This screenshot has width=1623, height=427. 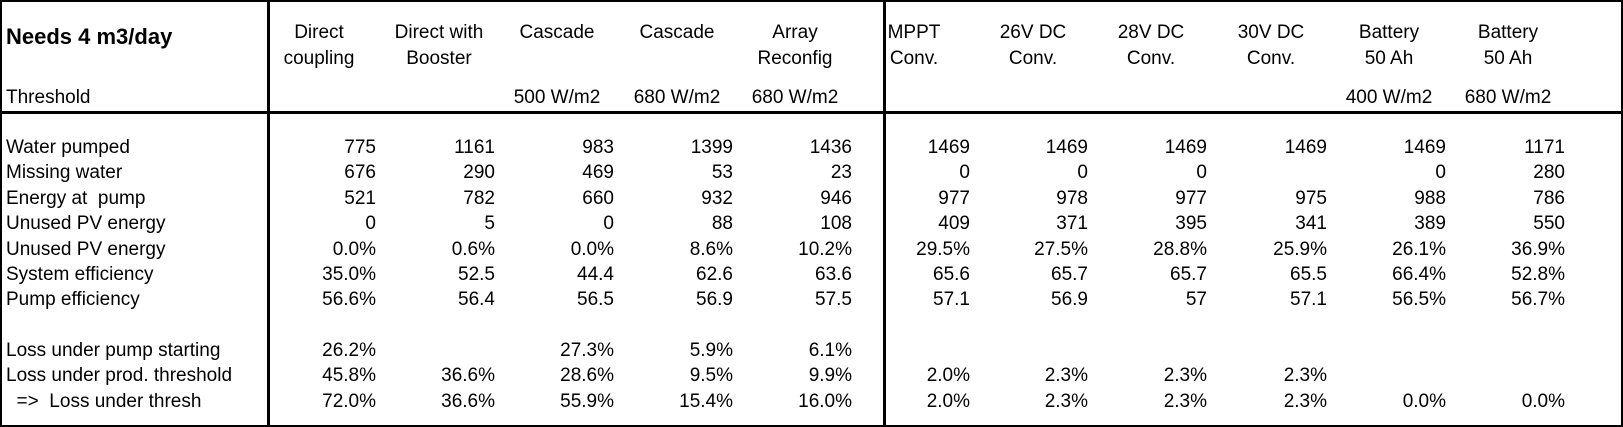 What do you see at coordinates (1191, 223) in the screenshot?
I see `table-cell: 395` at bounding box center [1191, 223].